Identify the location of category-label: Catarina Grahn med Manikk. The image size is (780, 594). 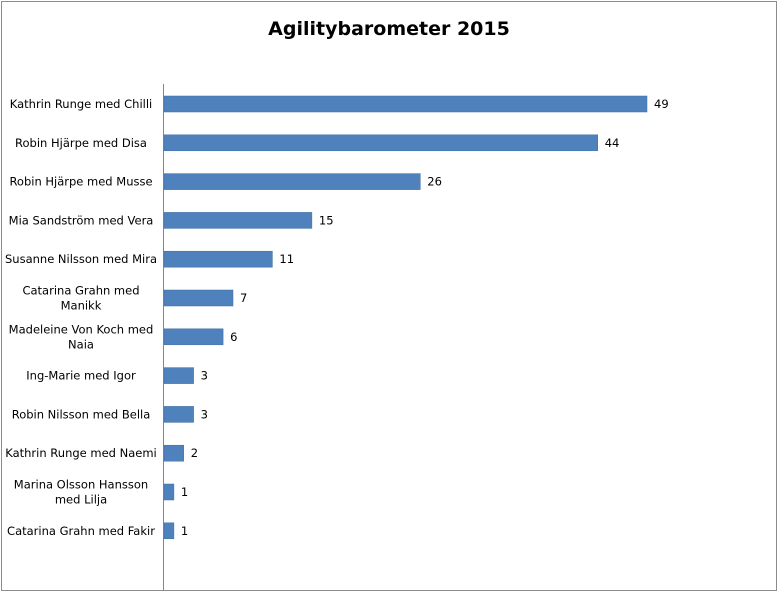
(80, 298).